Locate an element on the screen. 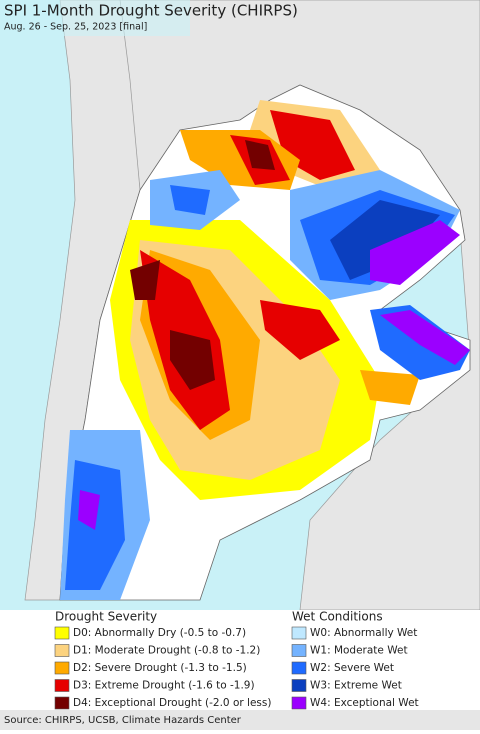 This screenshot has height=734, width=480. title-backdrop is located at coordinates (95, 18).